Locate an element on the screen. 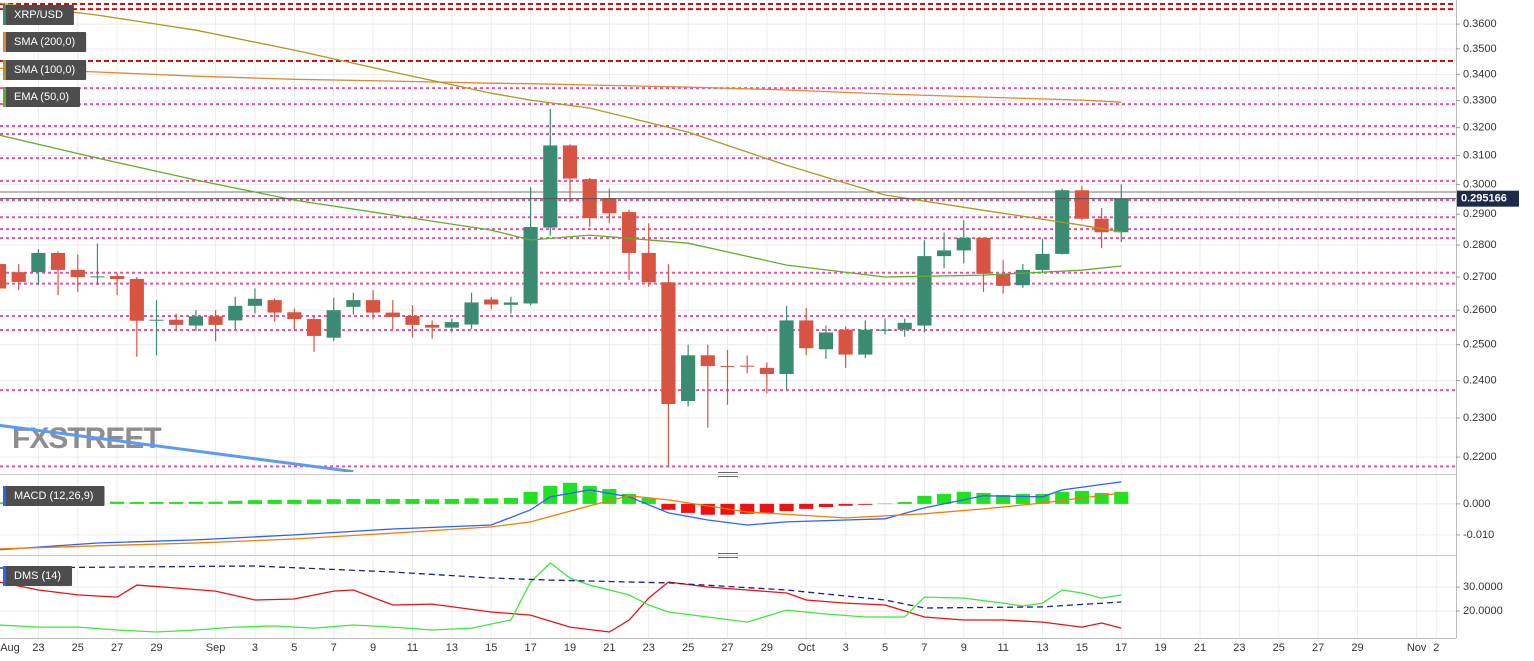 This screenshot has height=661, width=1534. legend-label: SMA (100,0) is located at coordinates (44, 70).